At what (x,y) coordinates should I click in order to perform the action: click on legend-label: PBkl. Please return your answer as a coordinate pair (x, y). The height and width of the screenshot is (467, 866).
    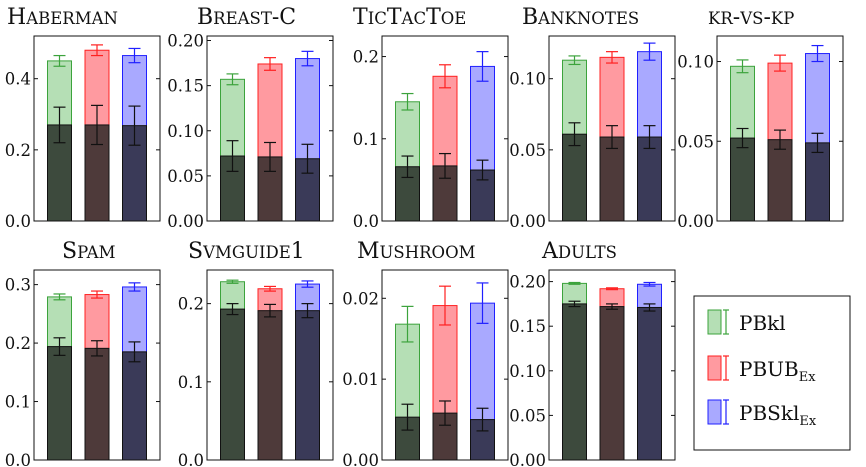
    Looking at the image, I should click on (762, 323).